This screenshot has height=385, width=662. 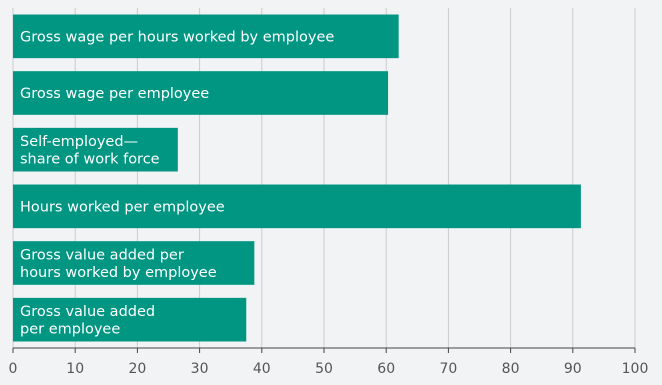 What do you see at coordinates (137, 369) in the screenshot?
I see `x-tick-label: 20` at bounding box center [137, 369].